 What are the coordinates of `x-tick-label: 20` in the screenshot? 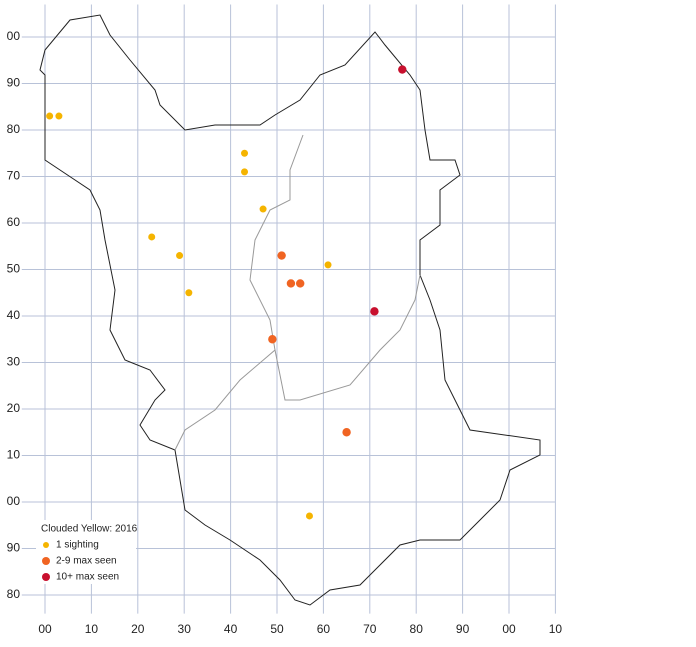 It's located at (138, 629).